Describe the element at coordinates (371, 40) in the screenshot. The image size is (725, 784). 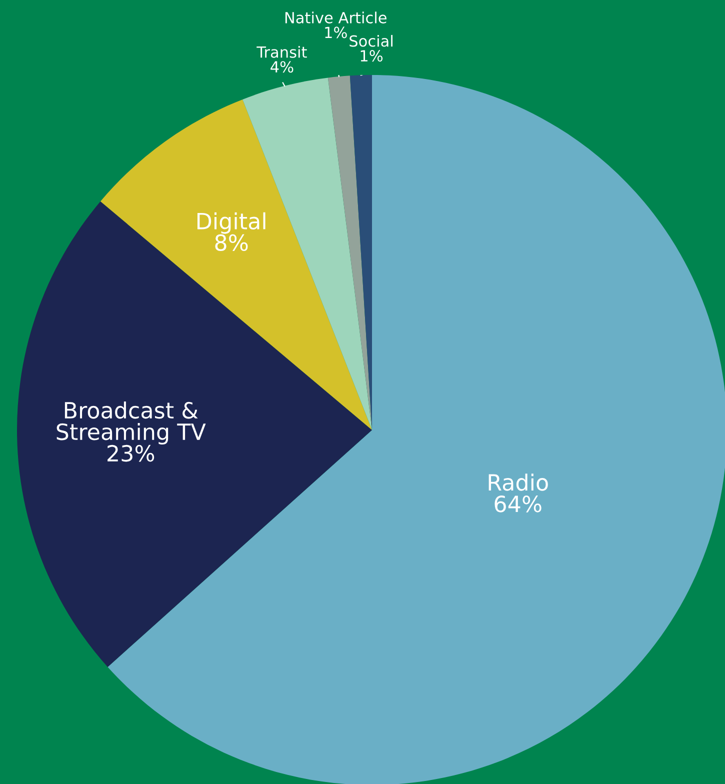
I see `slice-label: Social` at that location.